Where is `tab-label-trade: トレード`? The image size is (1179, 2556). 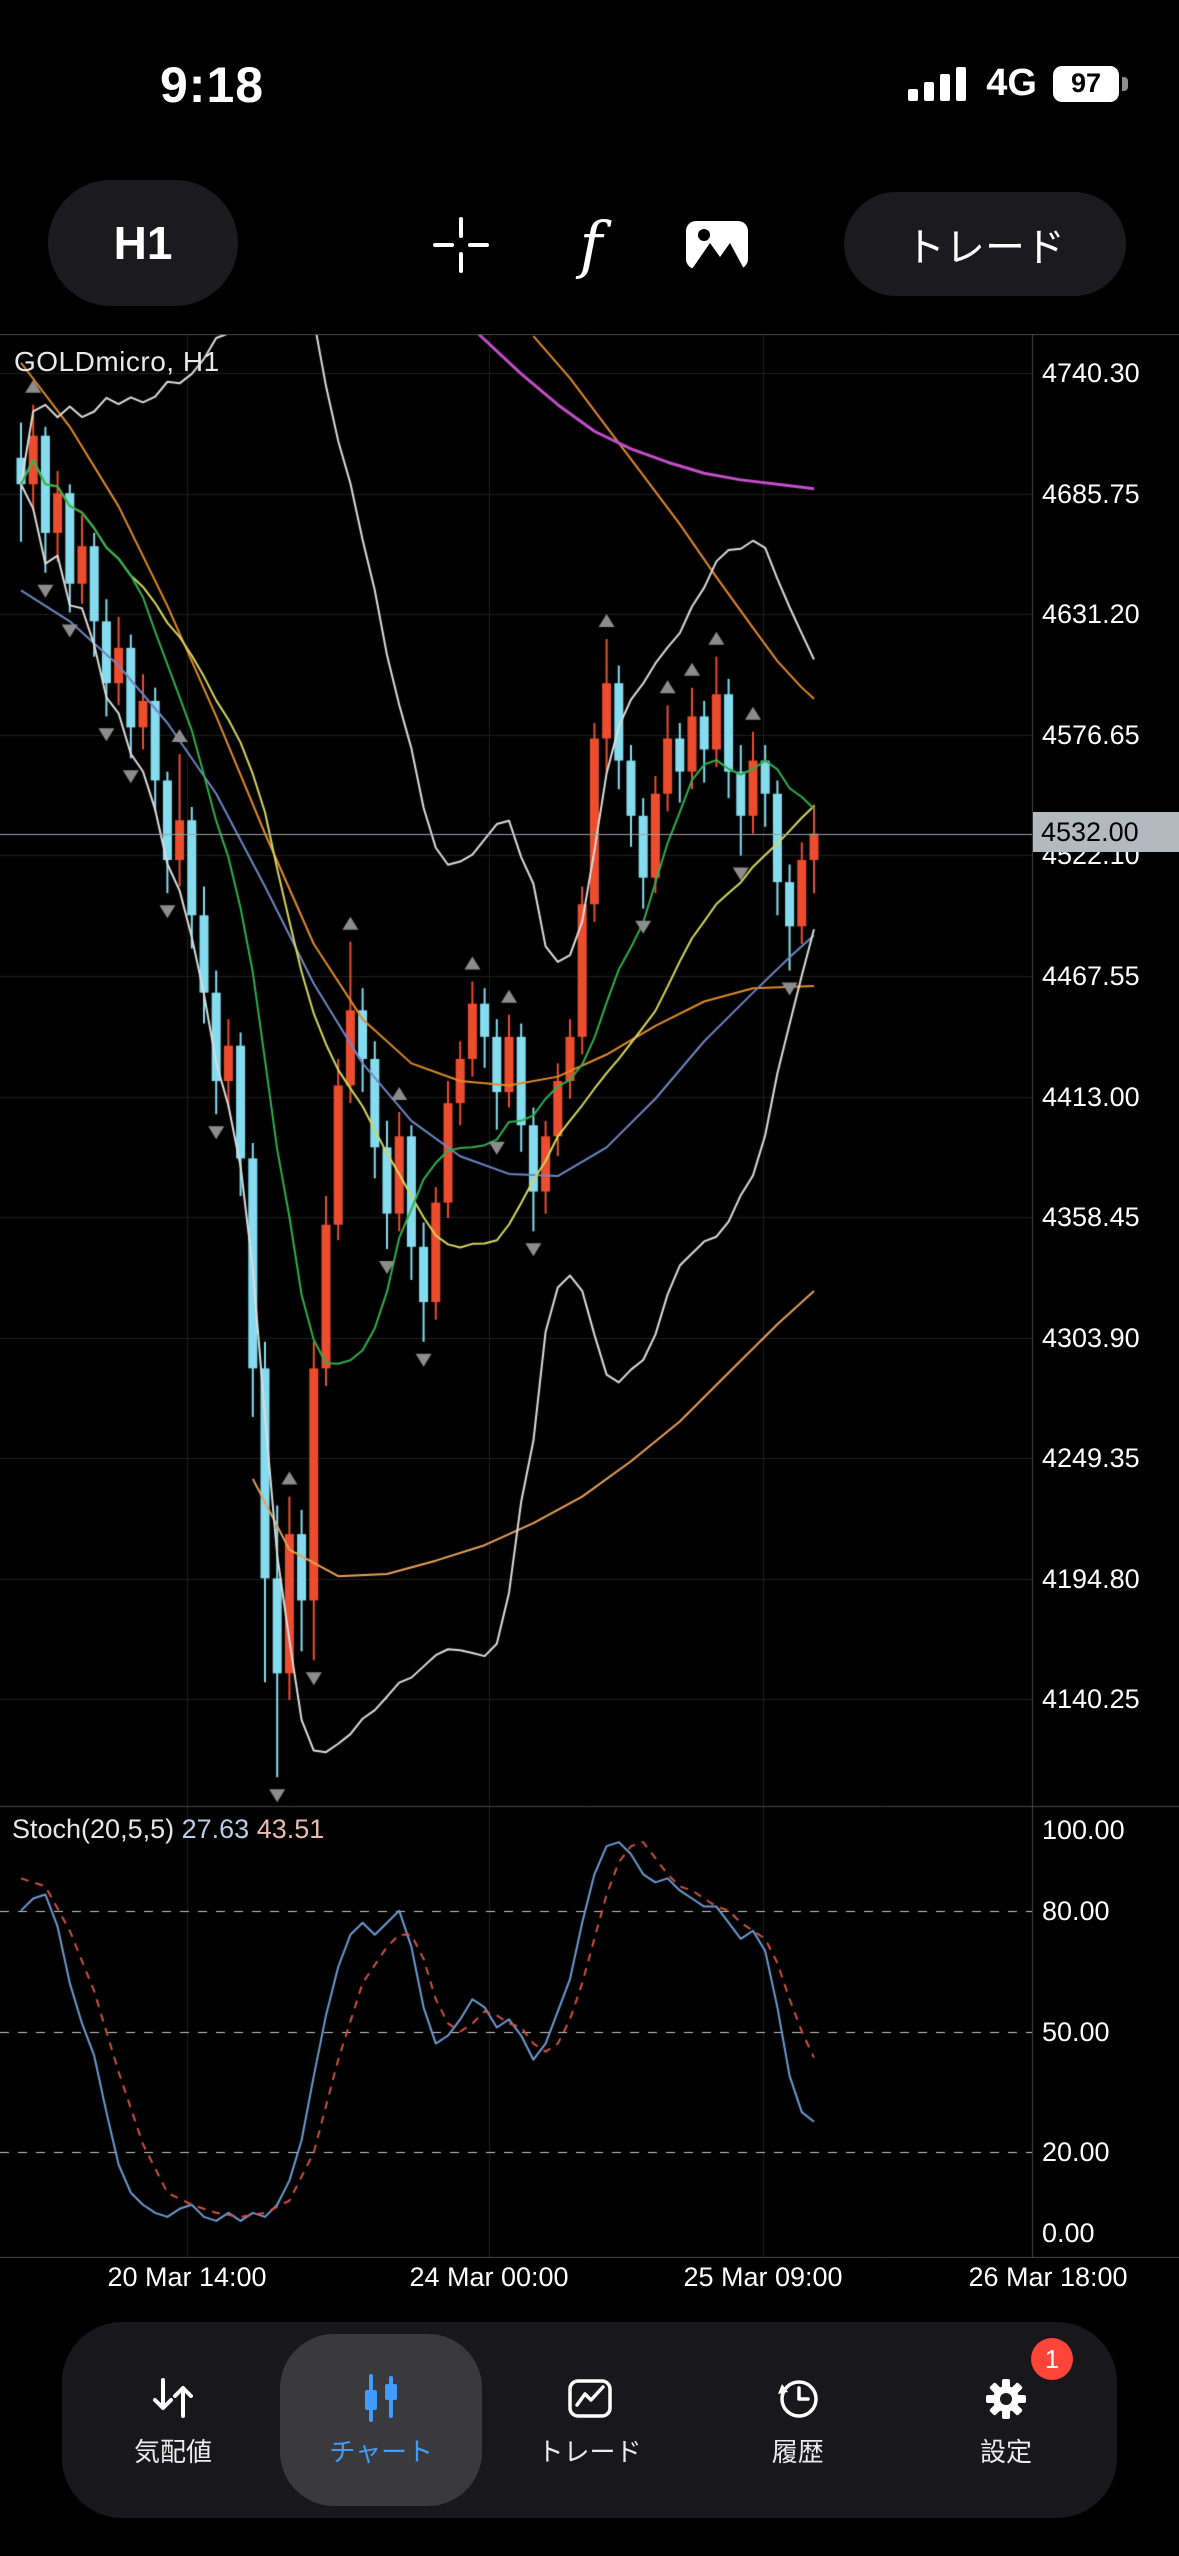
tab-label-trade: トレード is located at coordinates (589, 2451).